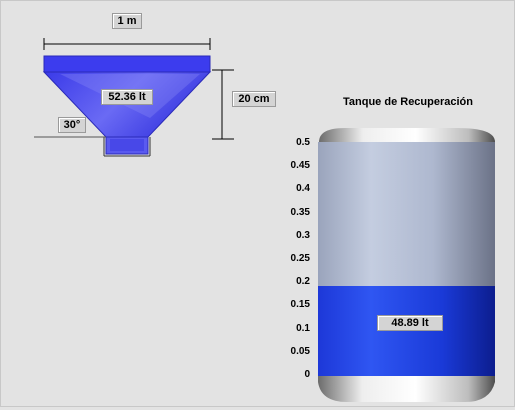 Image resolution: width=515 pixels, height=410 pixels. What do you see at coordinates (127, 21) in the screenshot?
I see `hopper-width-label: 1 m` at bounding box center [127, 21].